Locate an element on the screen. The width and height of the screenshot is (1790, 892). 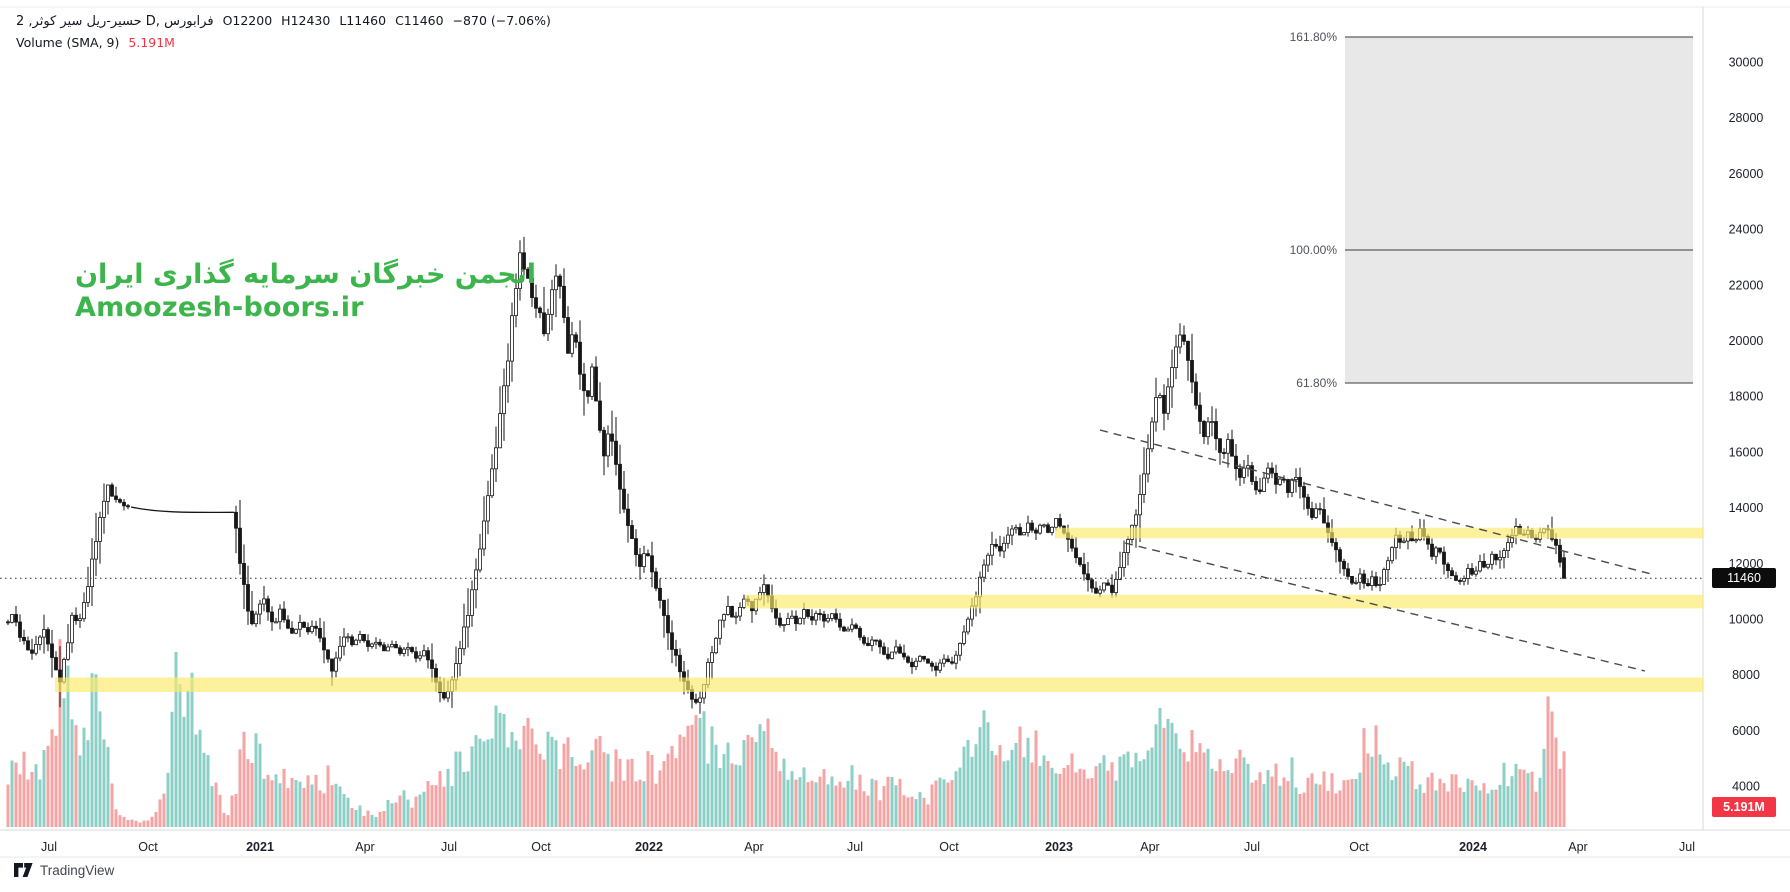
price-axis-label: 28000 is located at coordinates (1746, 118).